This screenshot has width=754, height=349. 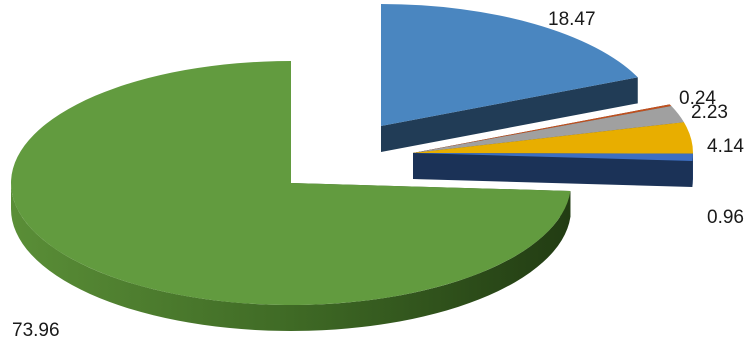 What do you see at coordinates (697, 98) in the screenshot?
I see `data-label-0-24: 0.24` at bounding box center [697, 98].